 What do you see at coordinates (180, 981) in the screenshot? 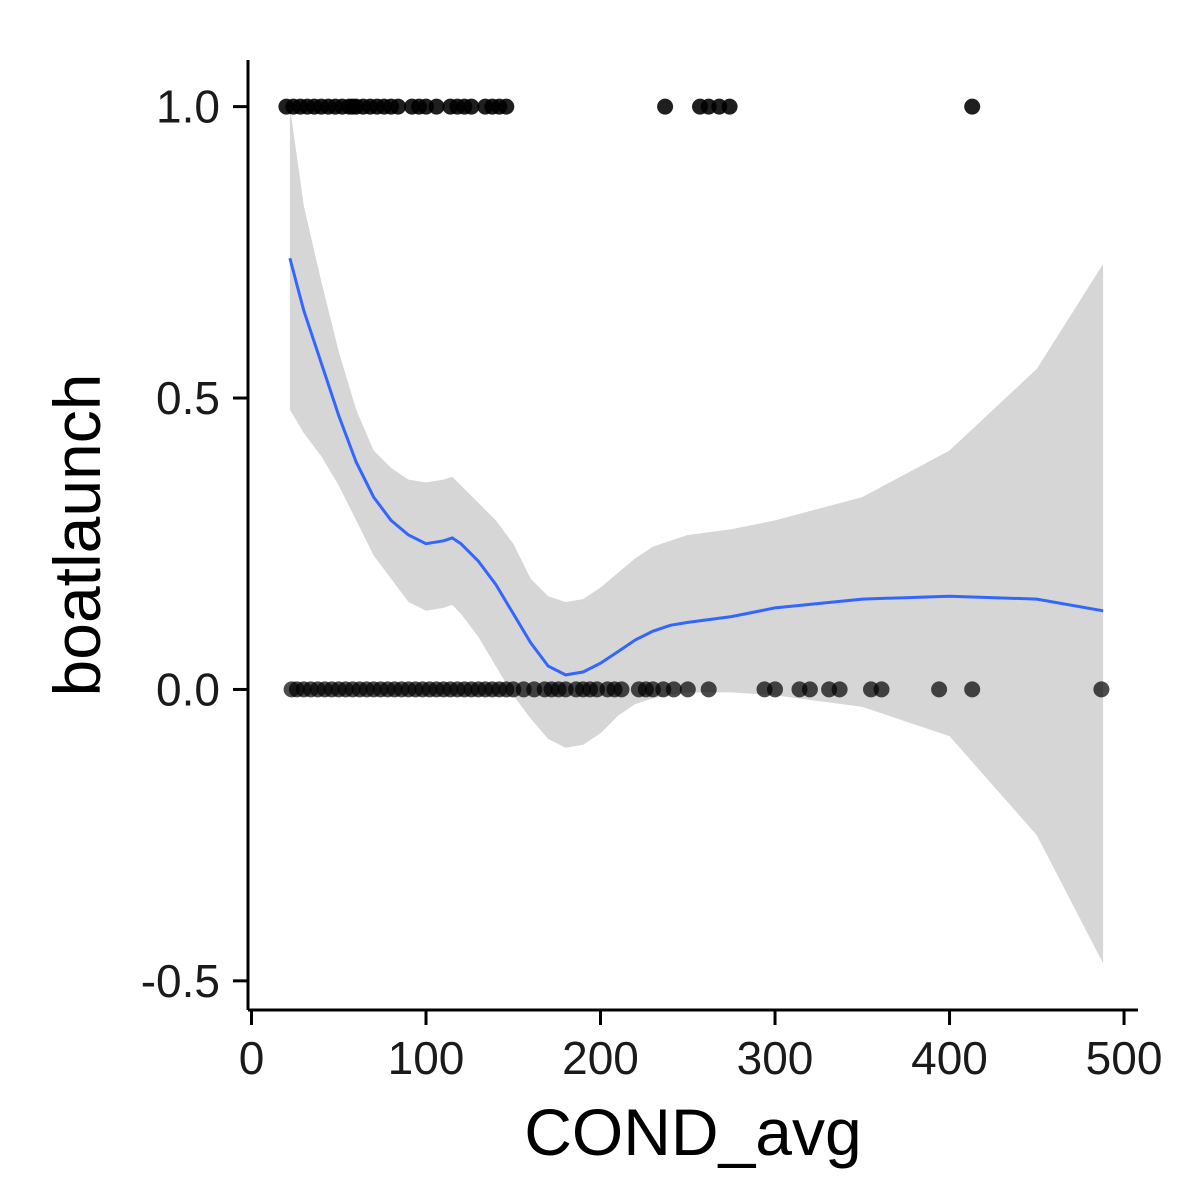
I see `y-tick-label: -0.5` at bounding box center [180, 981].